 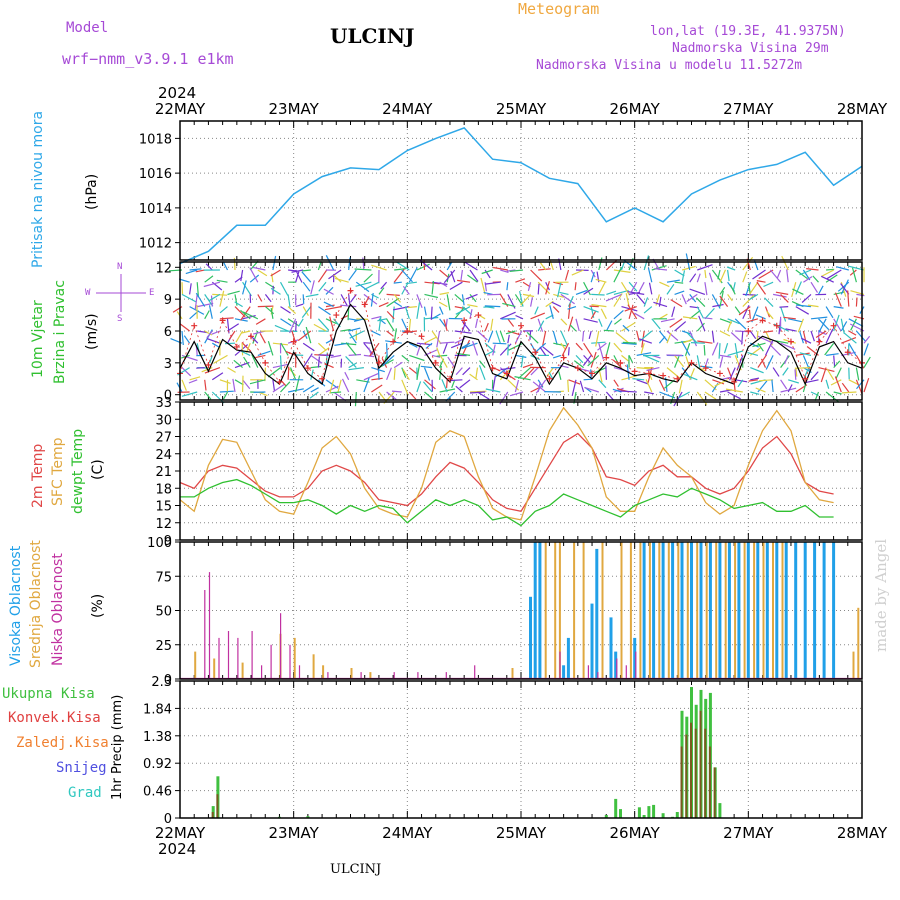 I want to click on date-label-top: 22MAY, so click(x=180, y=109).